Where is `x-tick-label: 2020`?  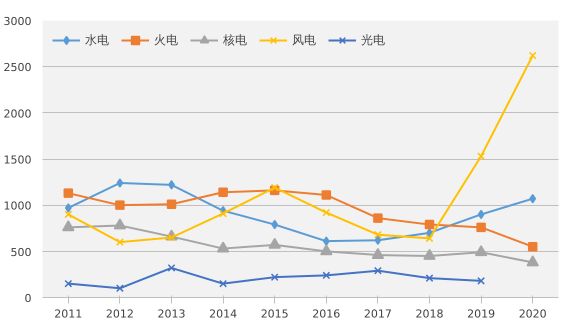
x-tick-label: 2020 is located at coordinates (532, 314).